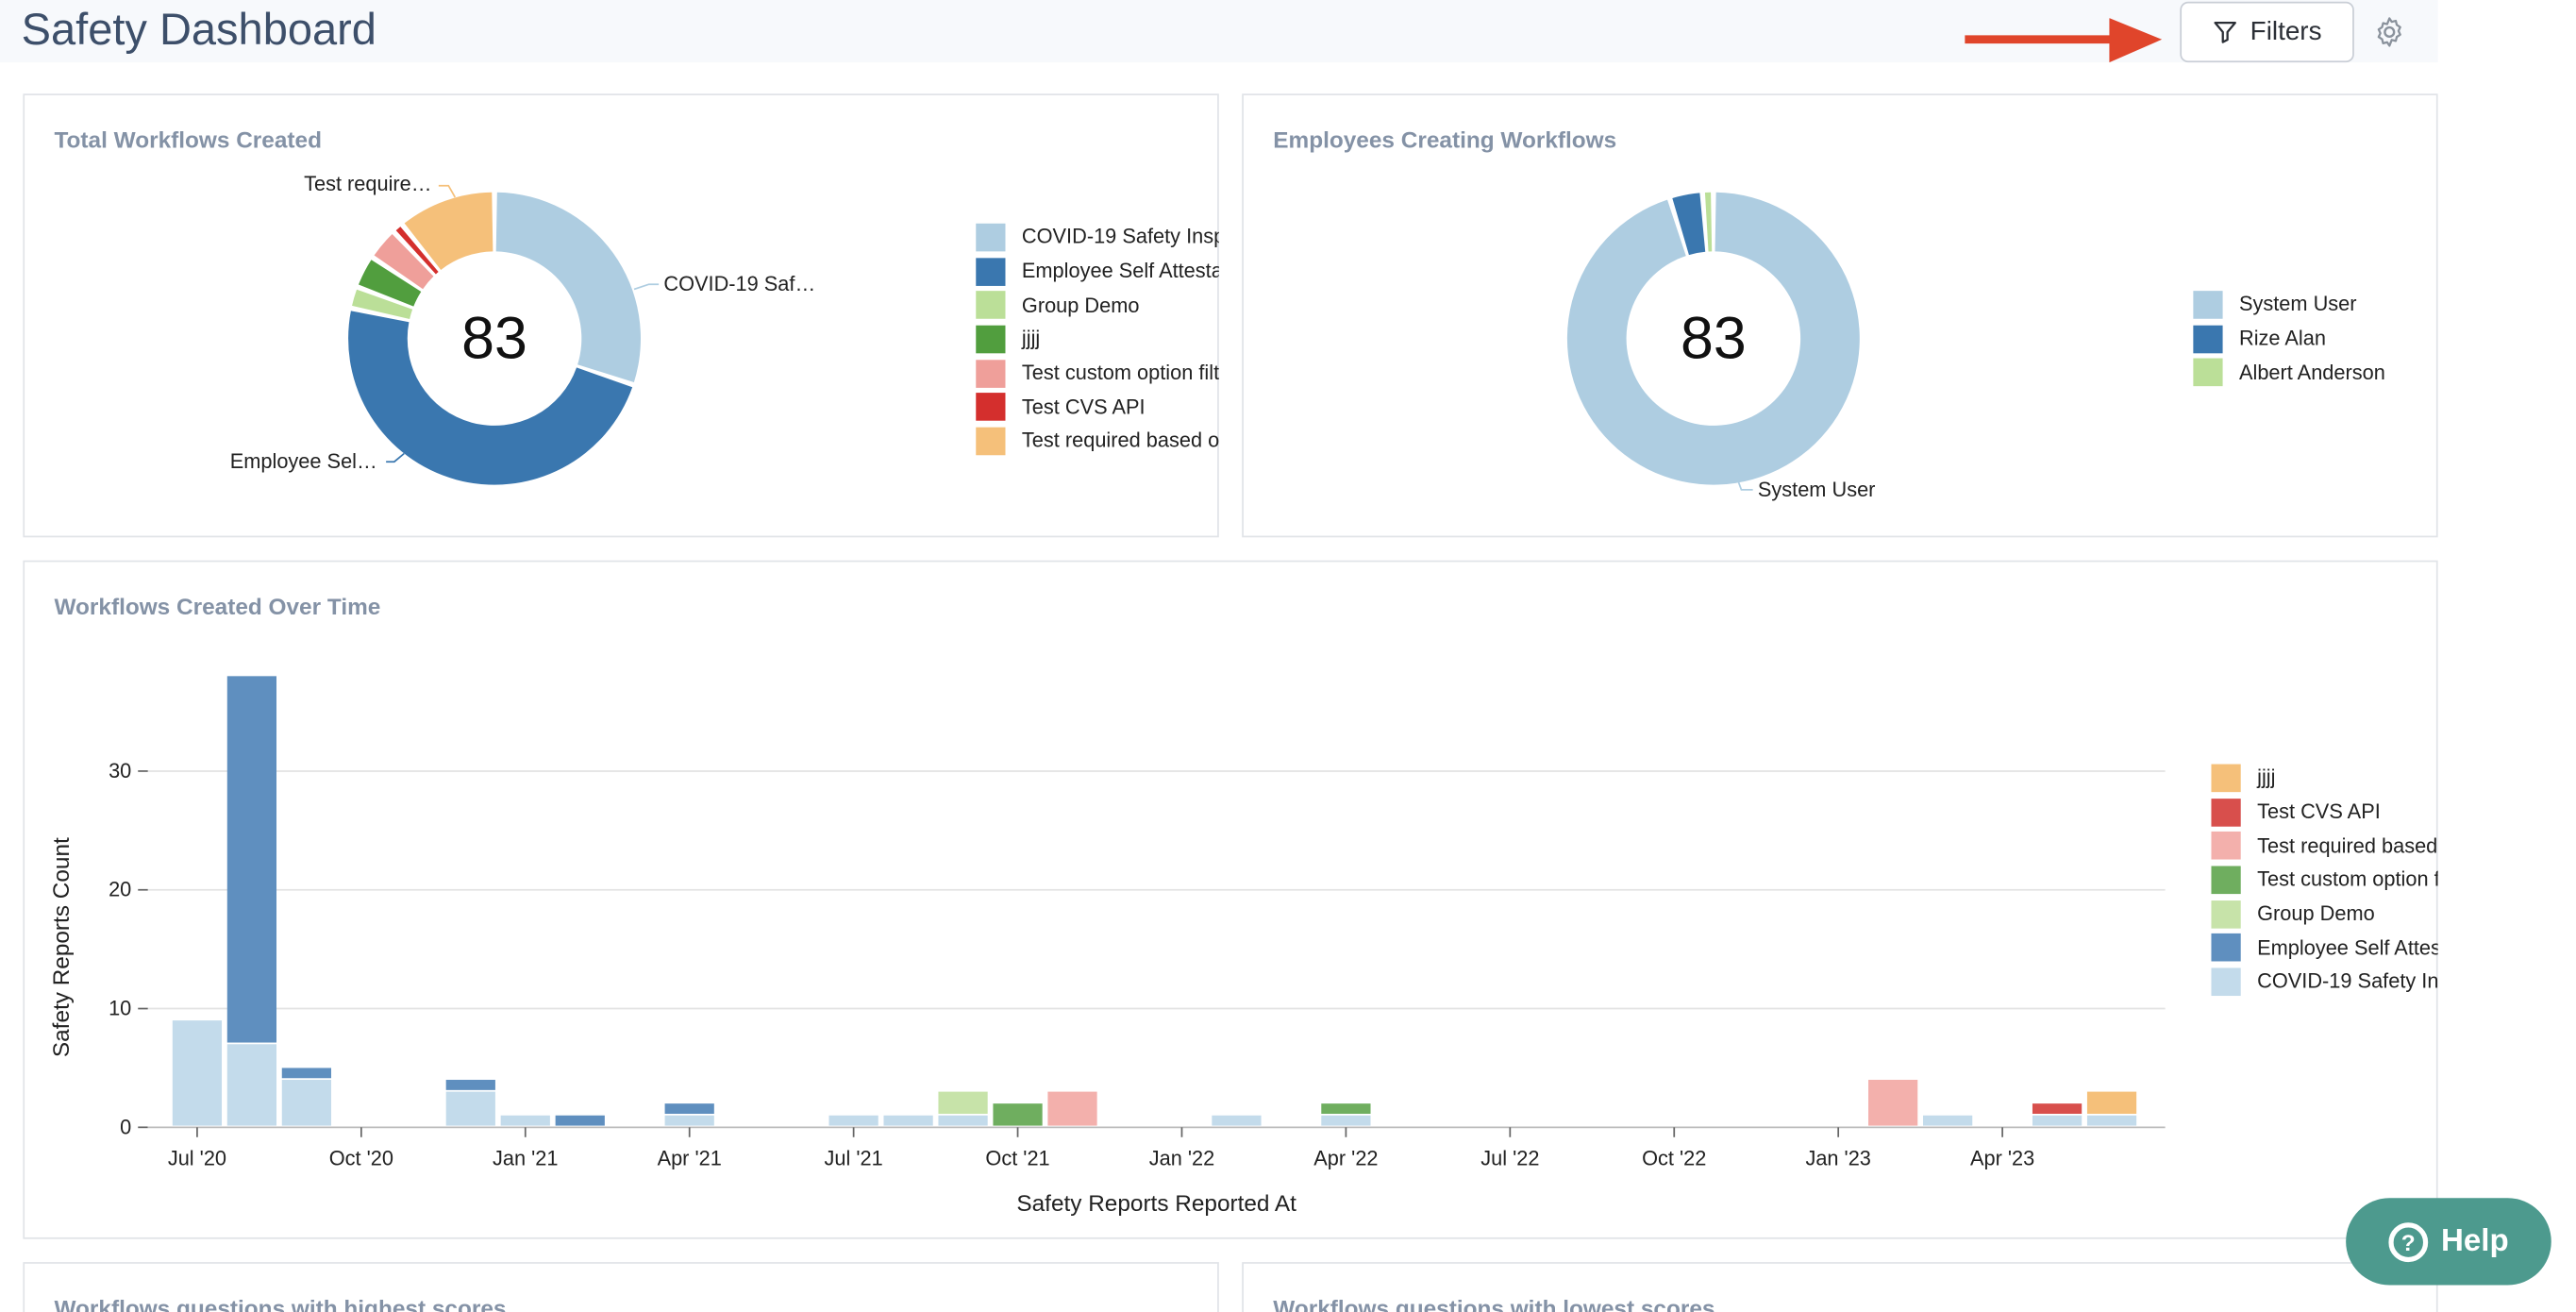  What do you see at coordinates (2314, 339) in the screenshot?
I see `legend-item: Rize Alan` at bounding box center [2314, 339].